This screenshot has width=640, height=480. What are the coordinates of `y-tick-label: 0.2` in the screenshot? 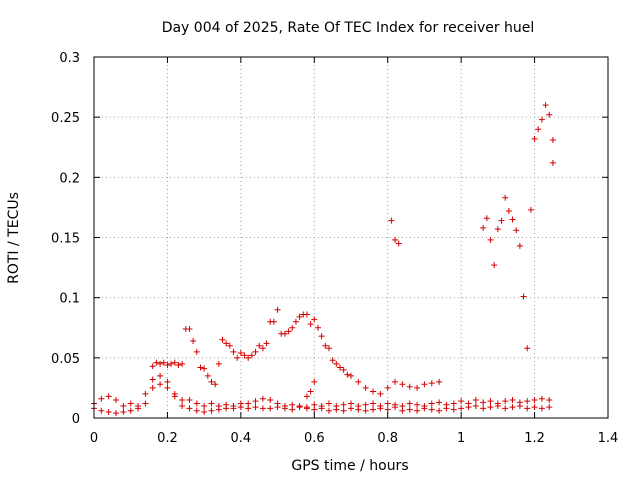 It's located at (69, 178).